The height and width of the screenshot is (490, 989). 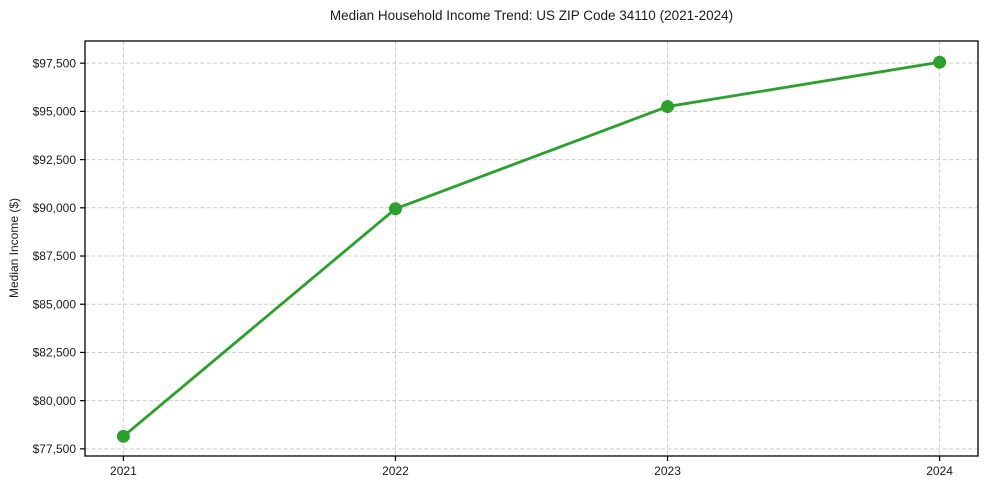 What do you see at coordinates (667, 471) in the screenshot?
I see `x-tick-label: 2023` at bounding box center [667, 471].